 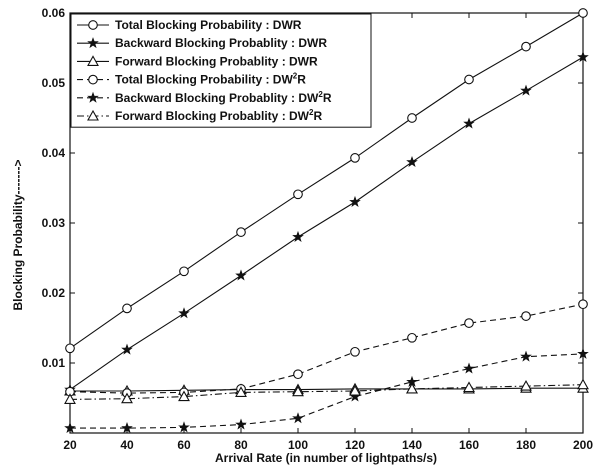 I want to click on y-tick-label: 0.03, so click(x=54, y=223).